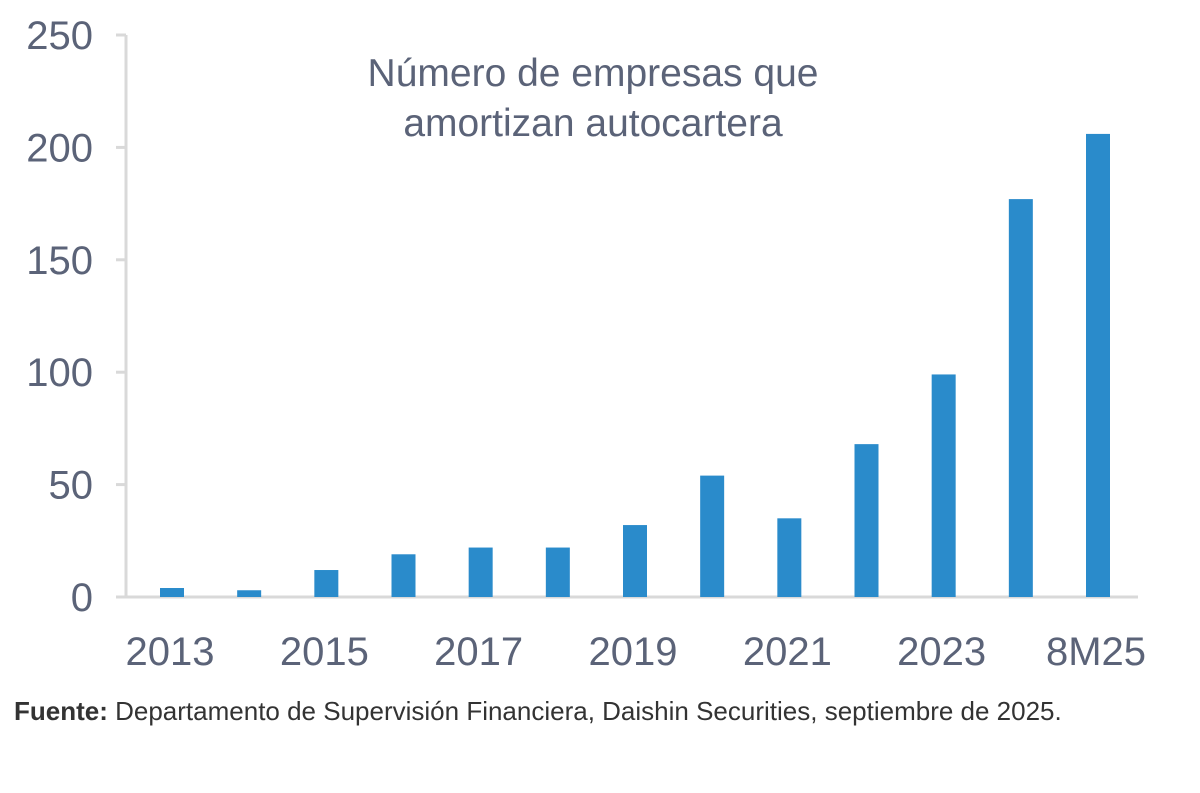 The height and width of the screenshot is (793, 1200). Describe the element at coordinates (635, 561) in the screenshot. I see `bar-2019` at that location.